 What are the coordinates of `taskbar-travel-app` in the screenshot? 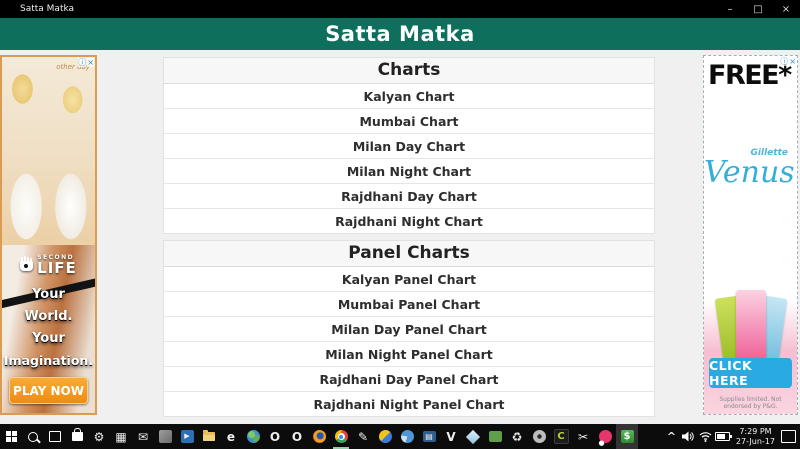 It's located at (385, 436).